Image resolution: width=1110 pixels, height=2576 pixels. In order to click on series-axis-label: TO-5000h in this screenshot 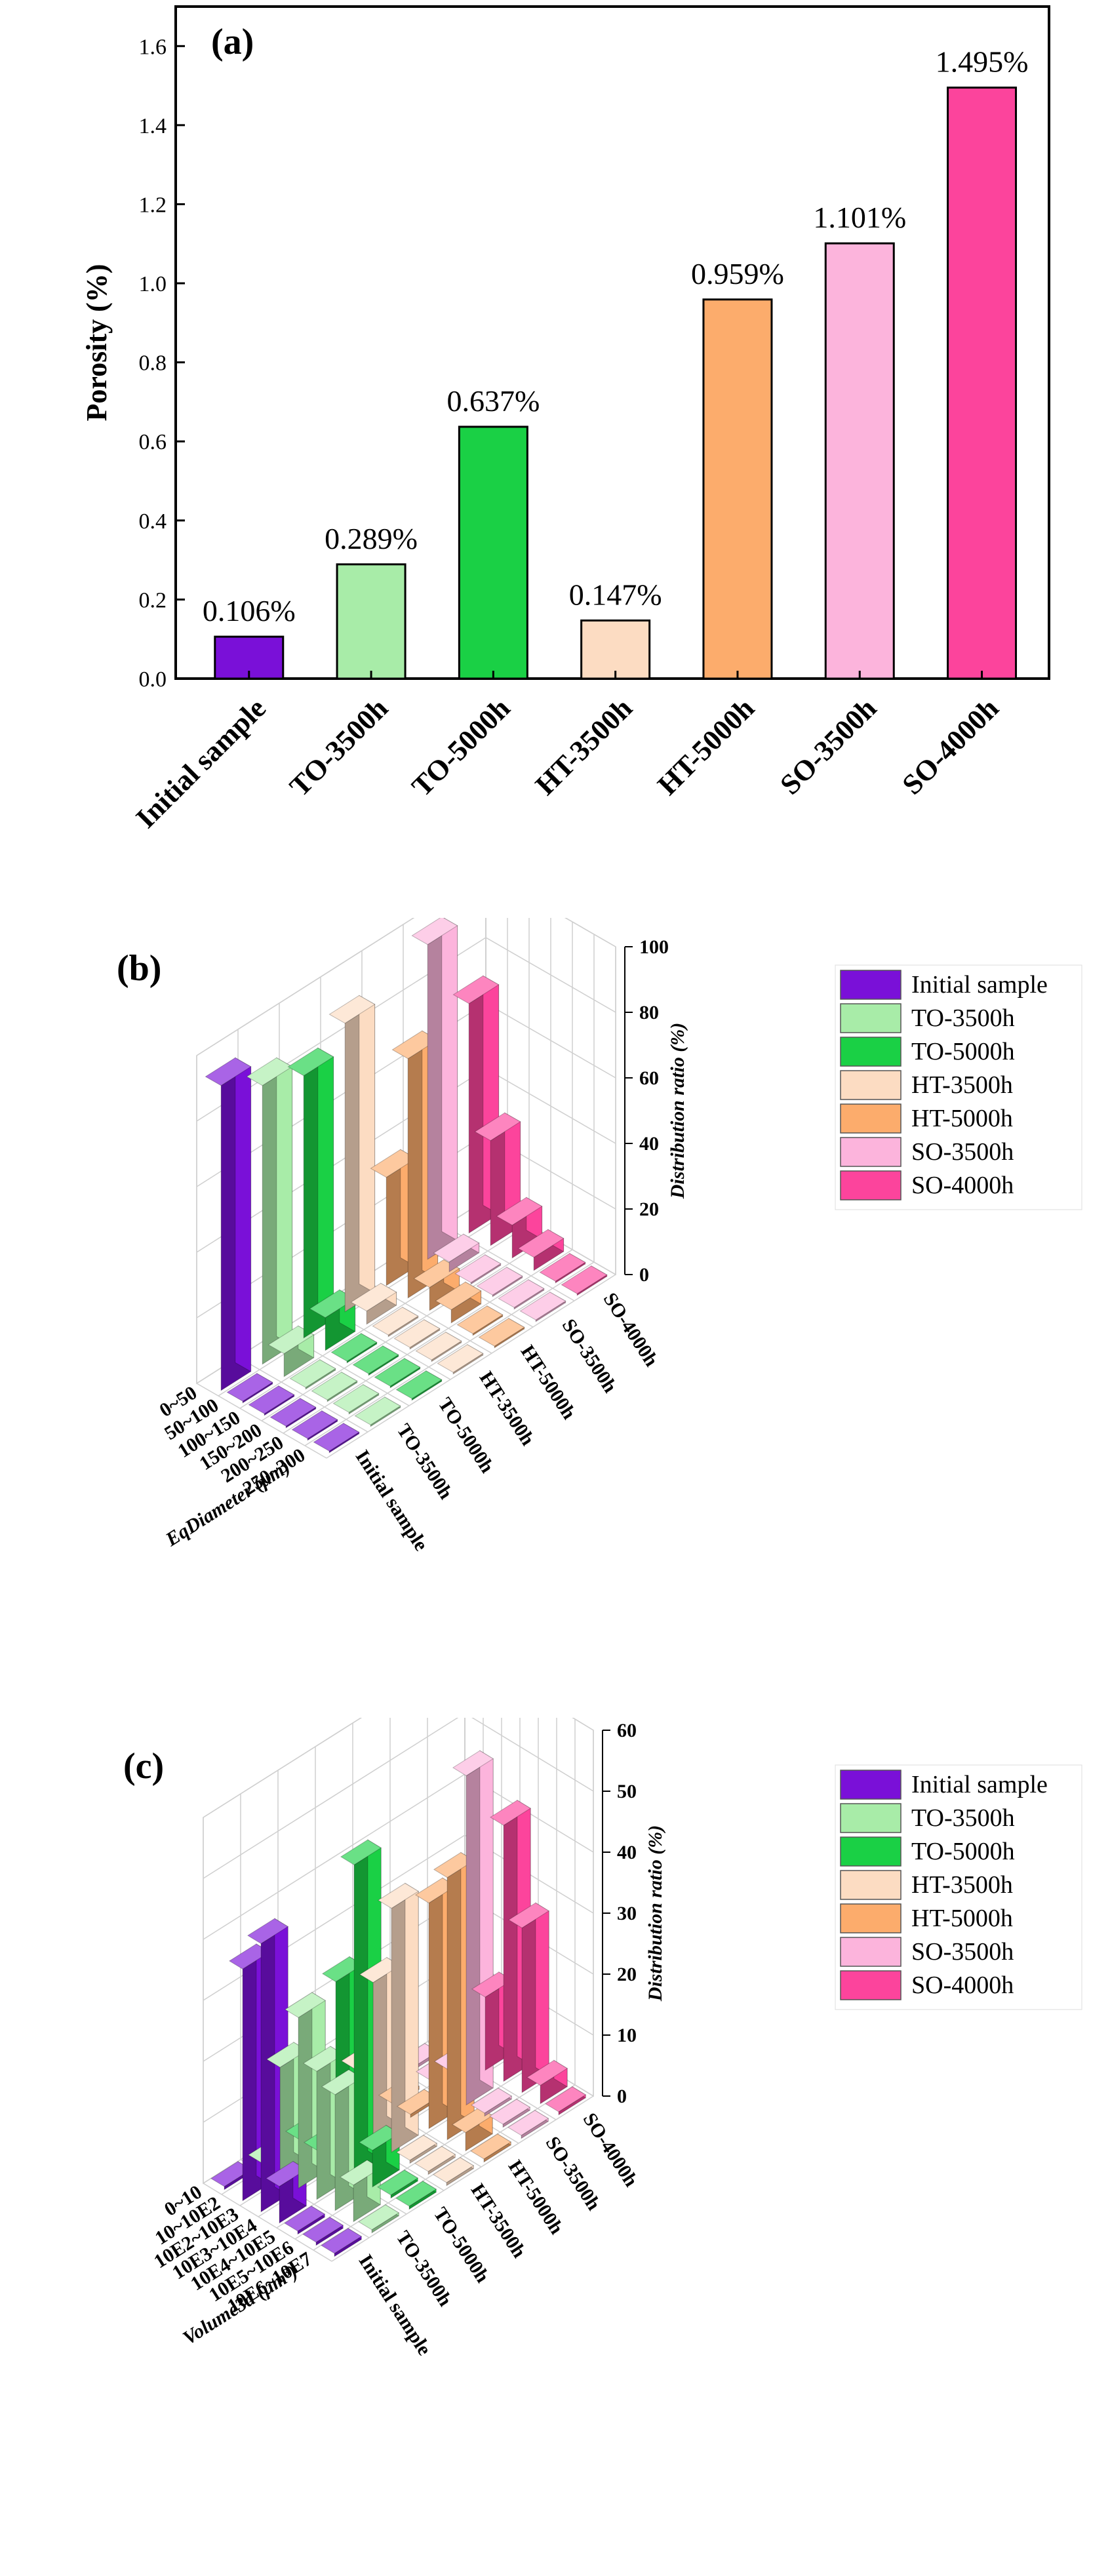, I will do `click(466, 1435)`.